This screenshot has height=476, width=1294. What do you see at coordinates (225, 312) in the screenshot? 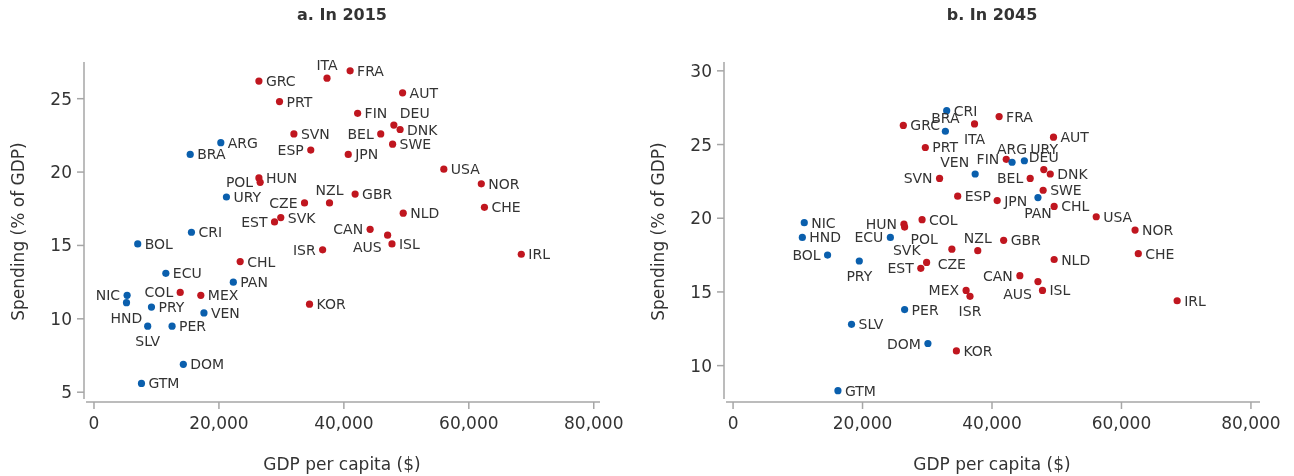
I see `annotation: VEN` at bounding box center [225, 312].